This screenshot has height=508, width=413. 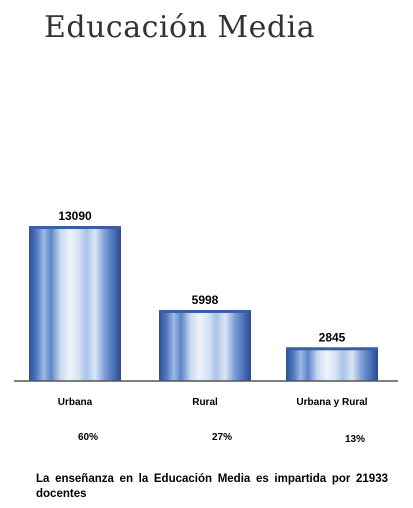 I want to click on percentage-label-urbana: 60%, so click(x=88, y=437).